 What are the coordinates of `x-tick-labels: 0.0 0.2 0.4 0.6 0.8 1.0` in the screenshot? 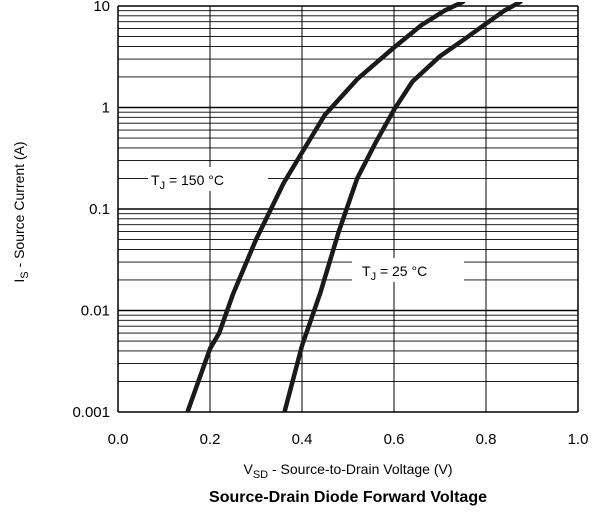 It's located at (348, 439).